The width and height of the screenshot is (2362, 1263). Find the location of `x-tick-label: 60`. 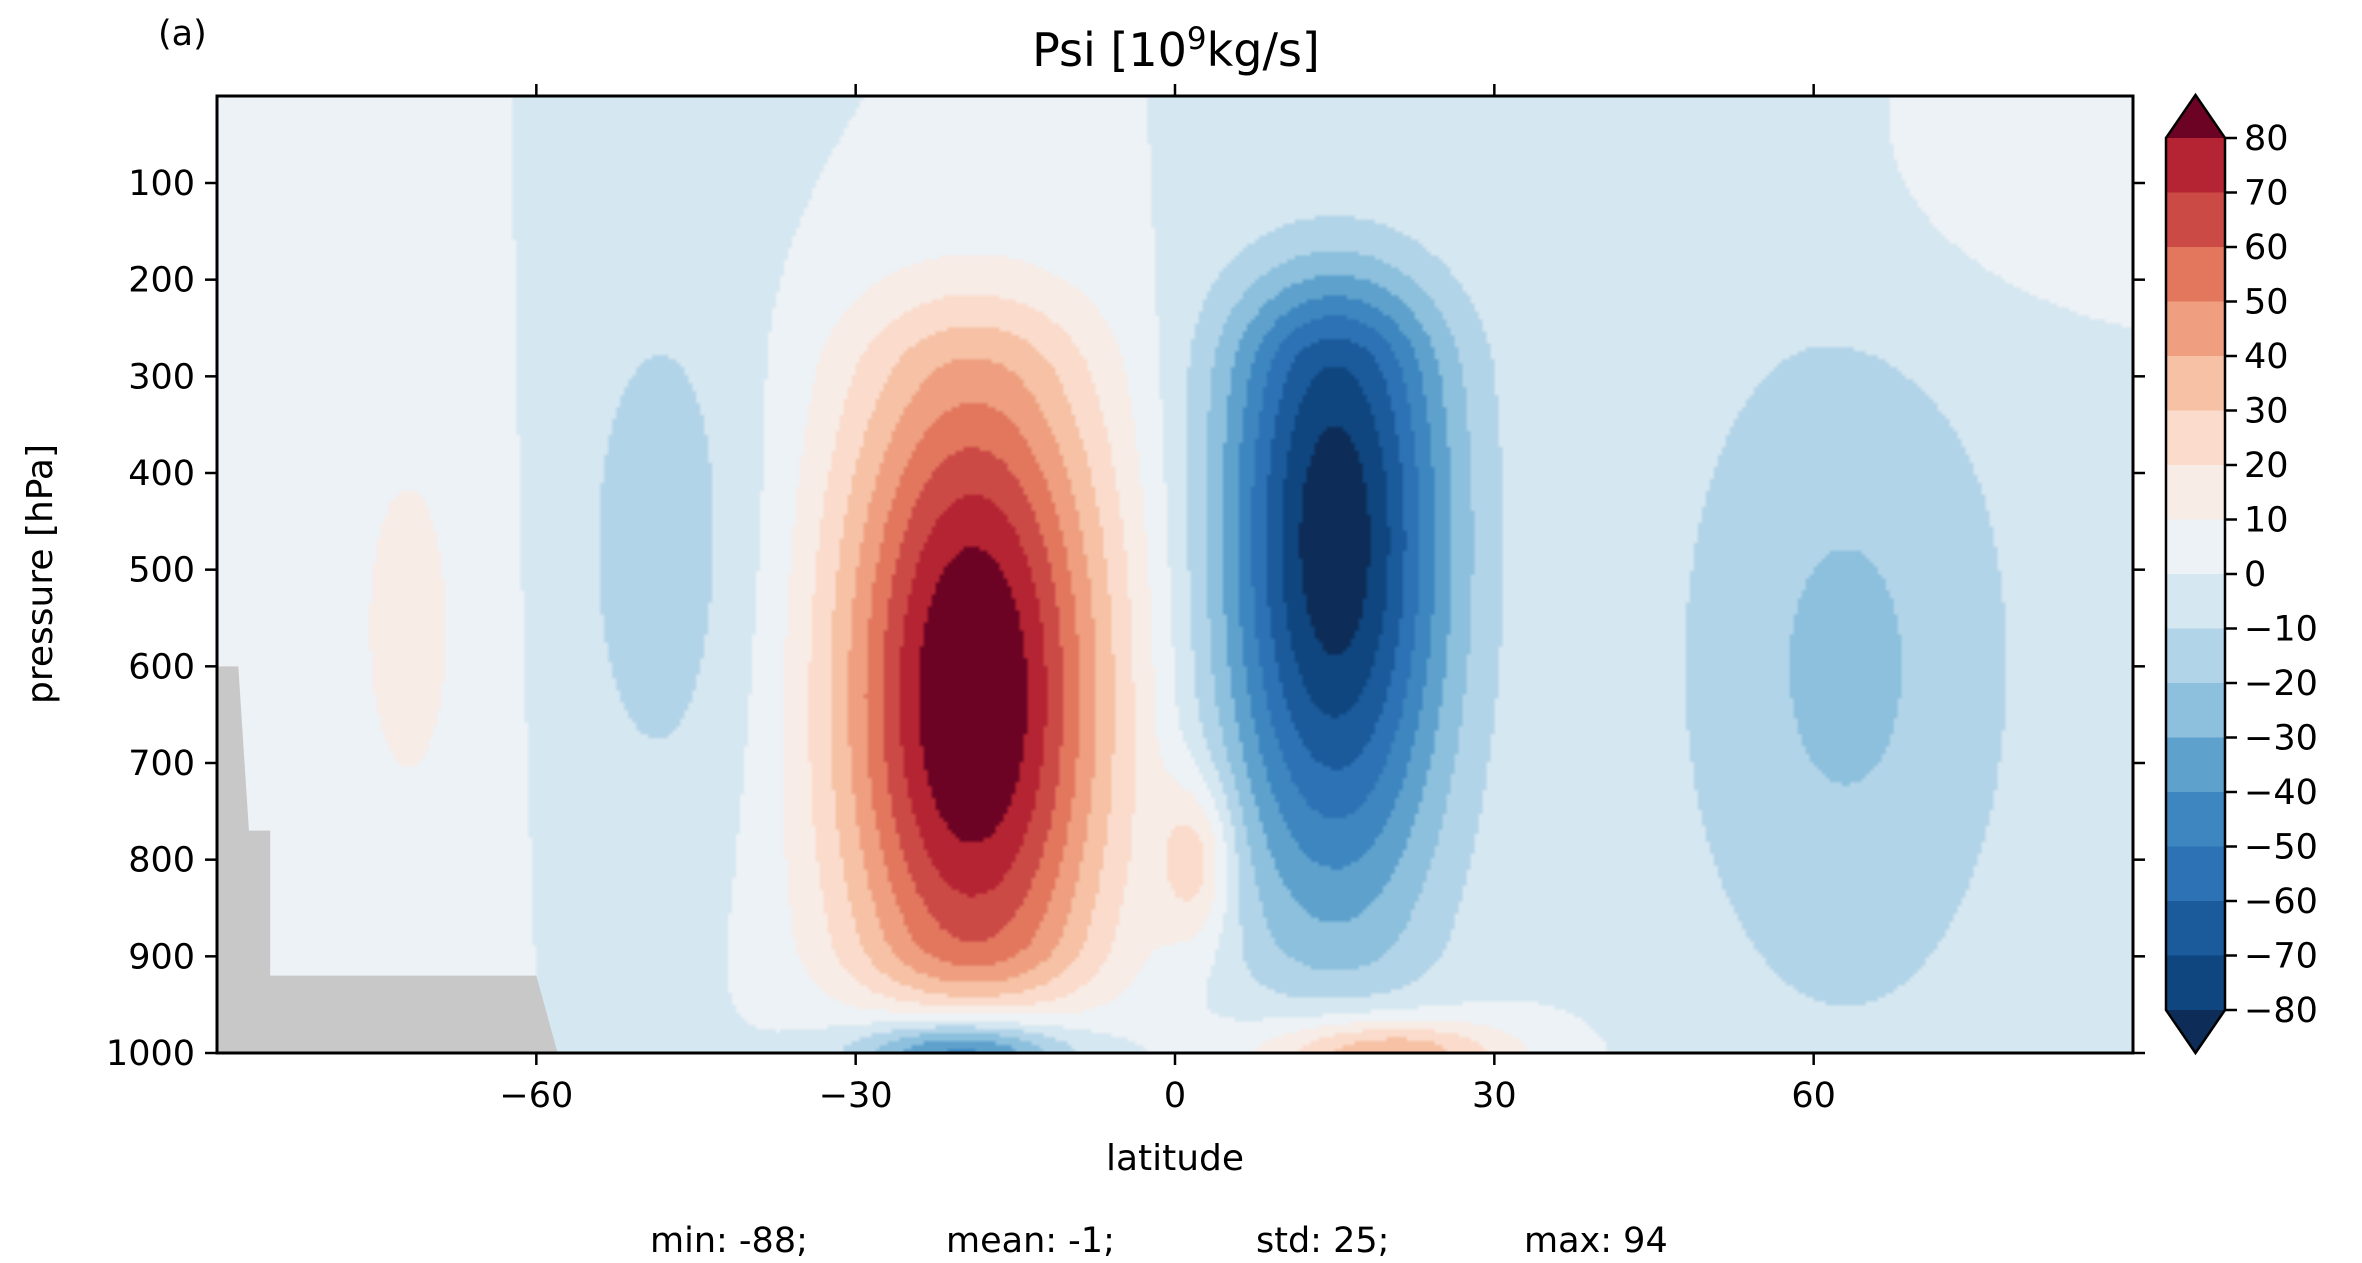

x-tick-label: 60 is located at coordinates (1813, 1096).